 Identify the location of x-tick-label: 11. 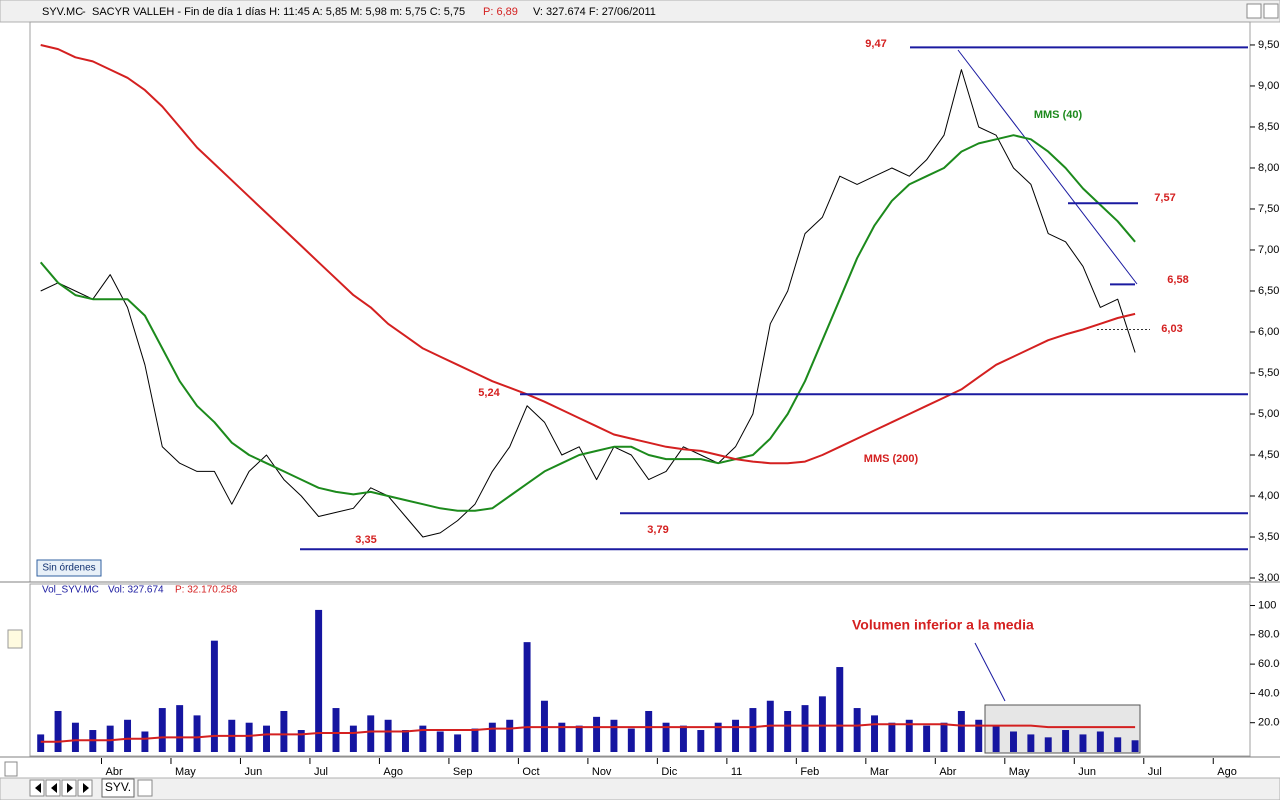
(736, 772).